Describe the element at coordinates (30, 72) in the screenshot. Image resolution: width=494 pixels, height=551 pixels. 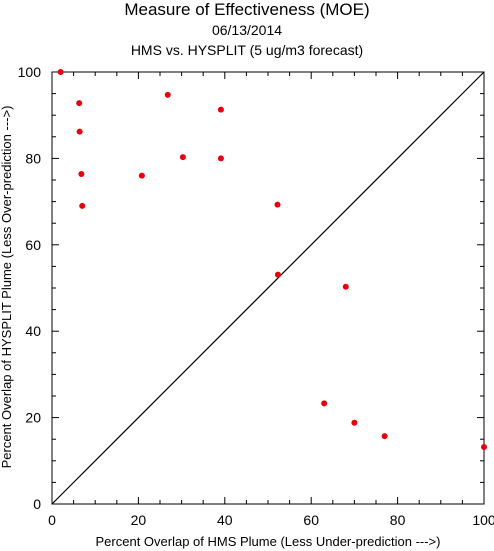
I see `y-tick-label: 100` at that location.